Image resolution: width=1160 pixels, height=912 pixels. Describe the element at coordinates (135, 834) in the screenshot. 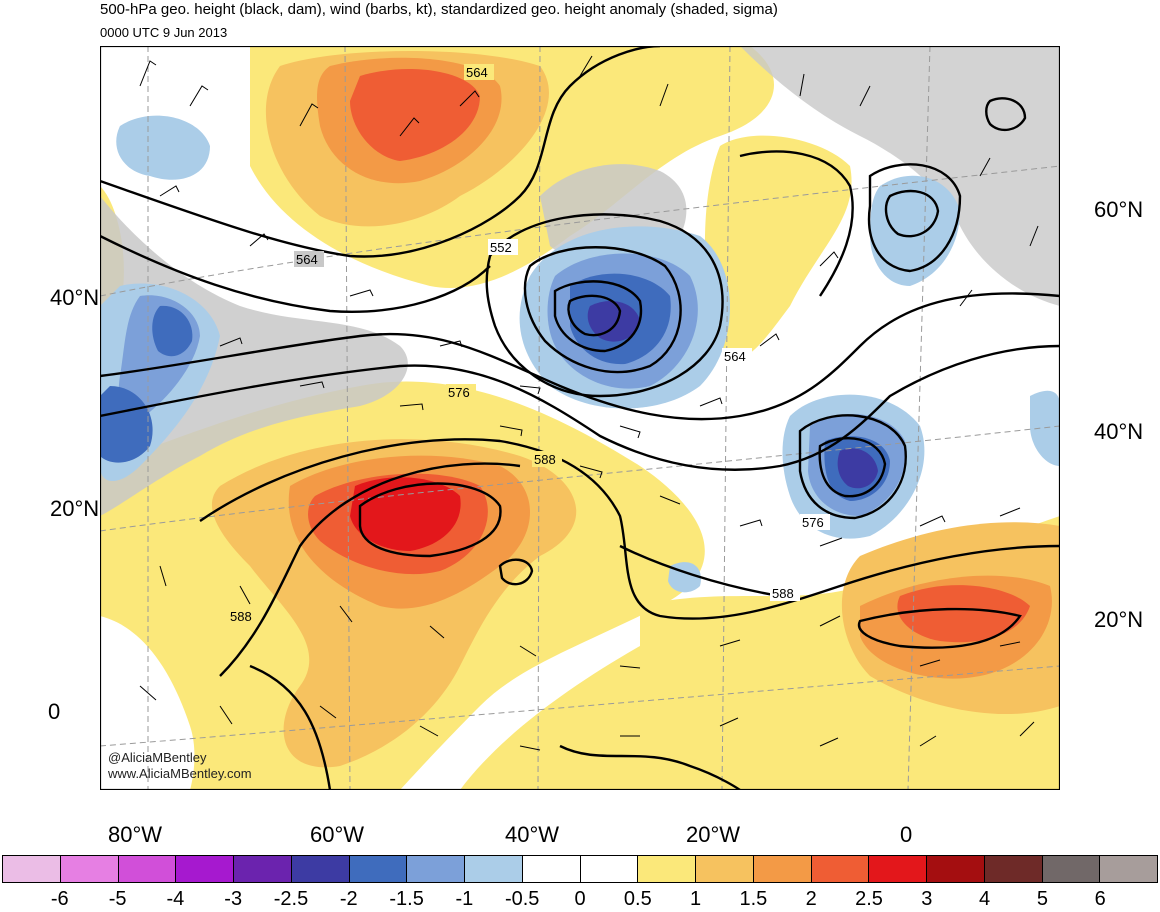

I see `lon-label-80w: 80°W` at that location.